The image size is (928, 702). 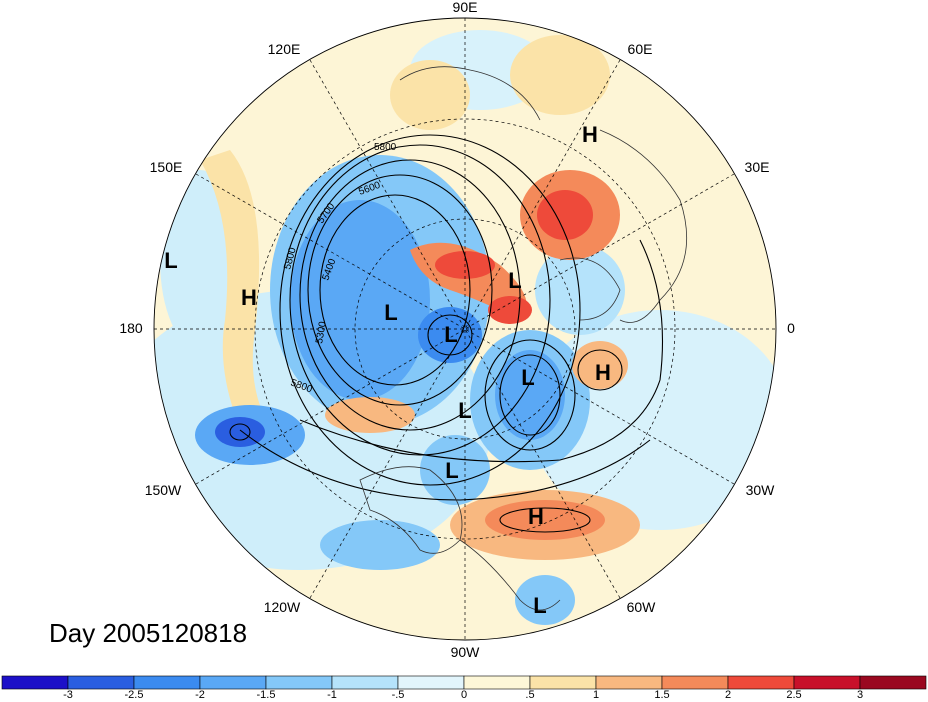 What do you see at coordinates (148, 633) in the screenshot?
I see `date-title: Day 2005120818` at bounding box center [148, 633].